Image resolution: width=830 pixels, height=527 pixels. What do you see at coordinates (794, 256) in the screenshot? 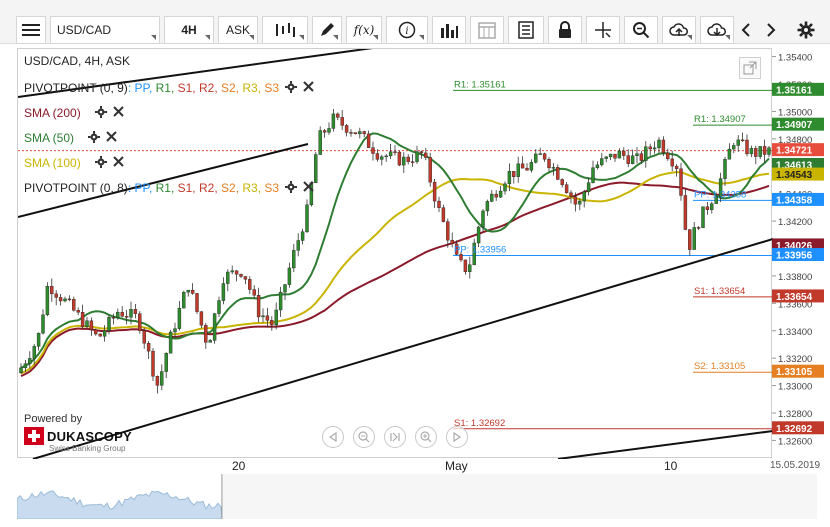
I see `price-badge-label: 1.33956` at bounding box center [794, 256].